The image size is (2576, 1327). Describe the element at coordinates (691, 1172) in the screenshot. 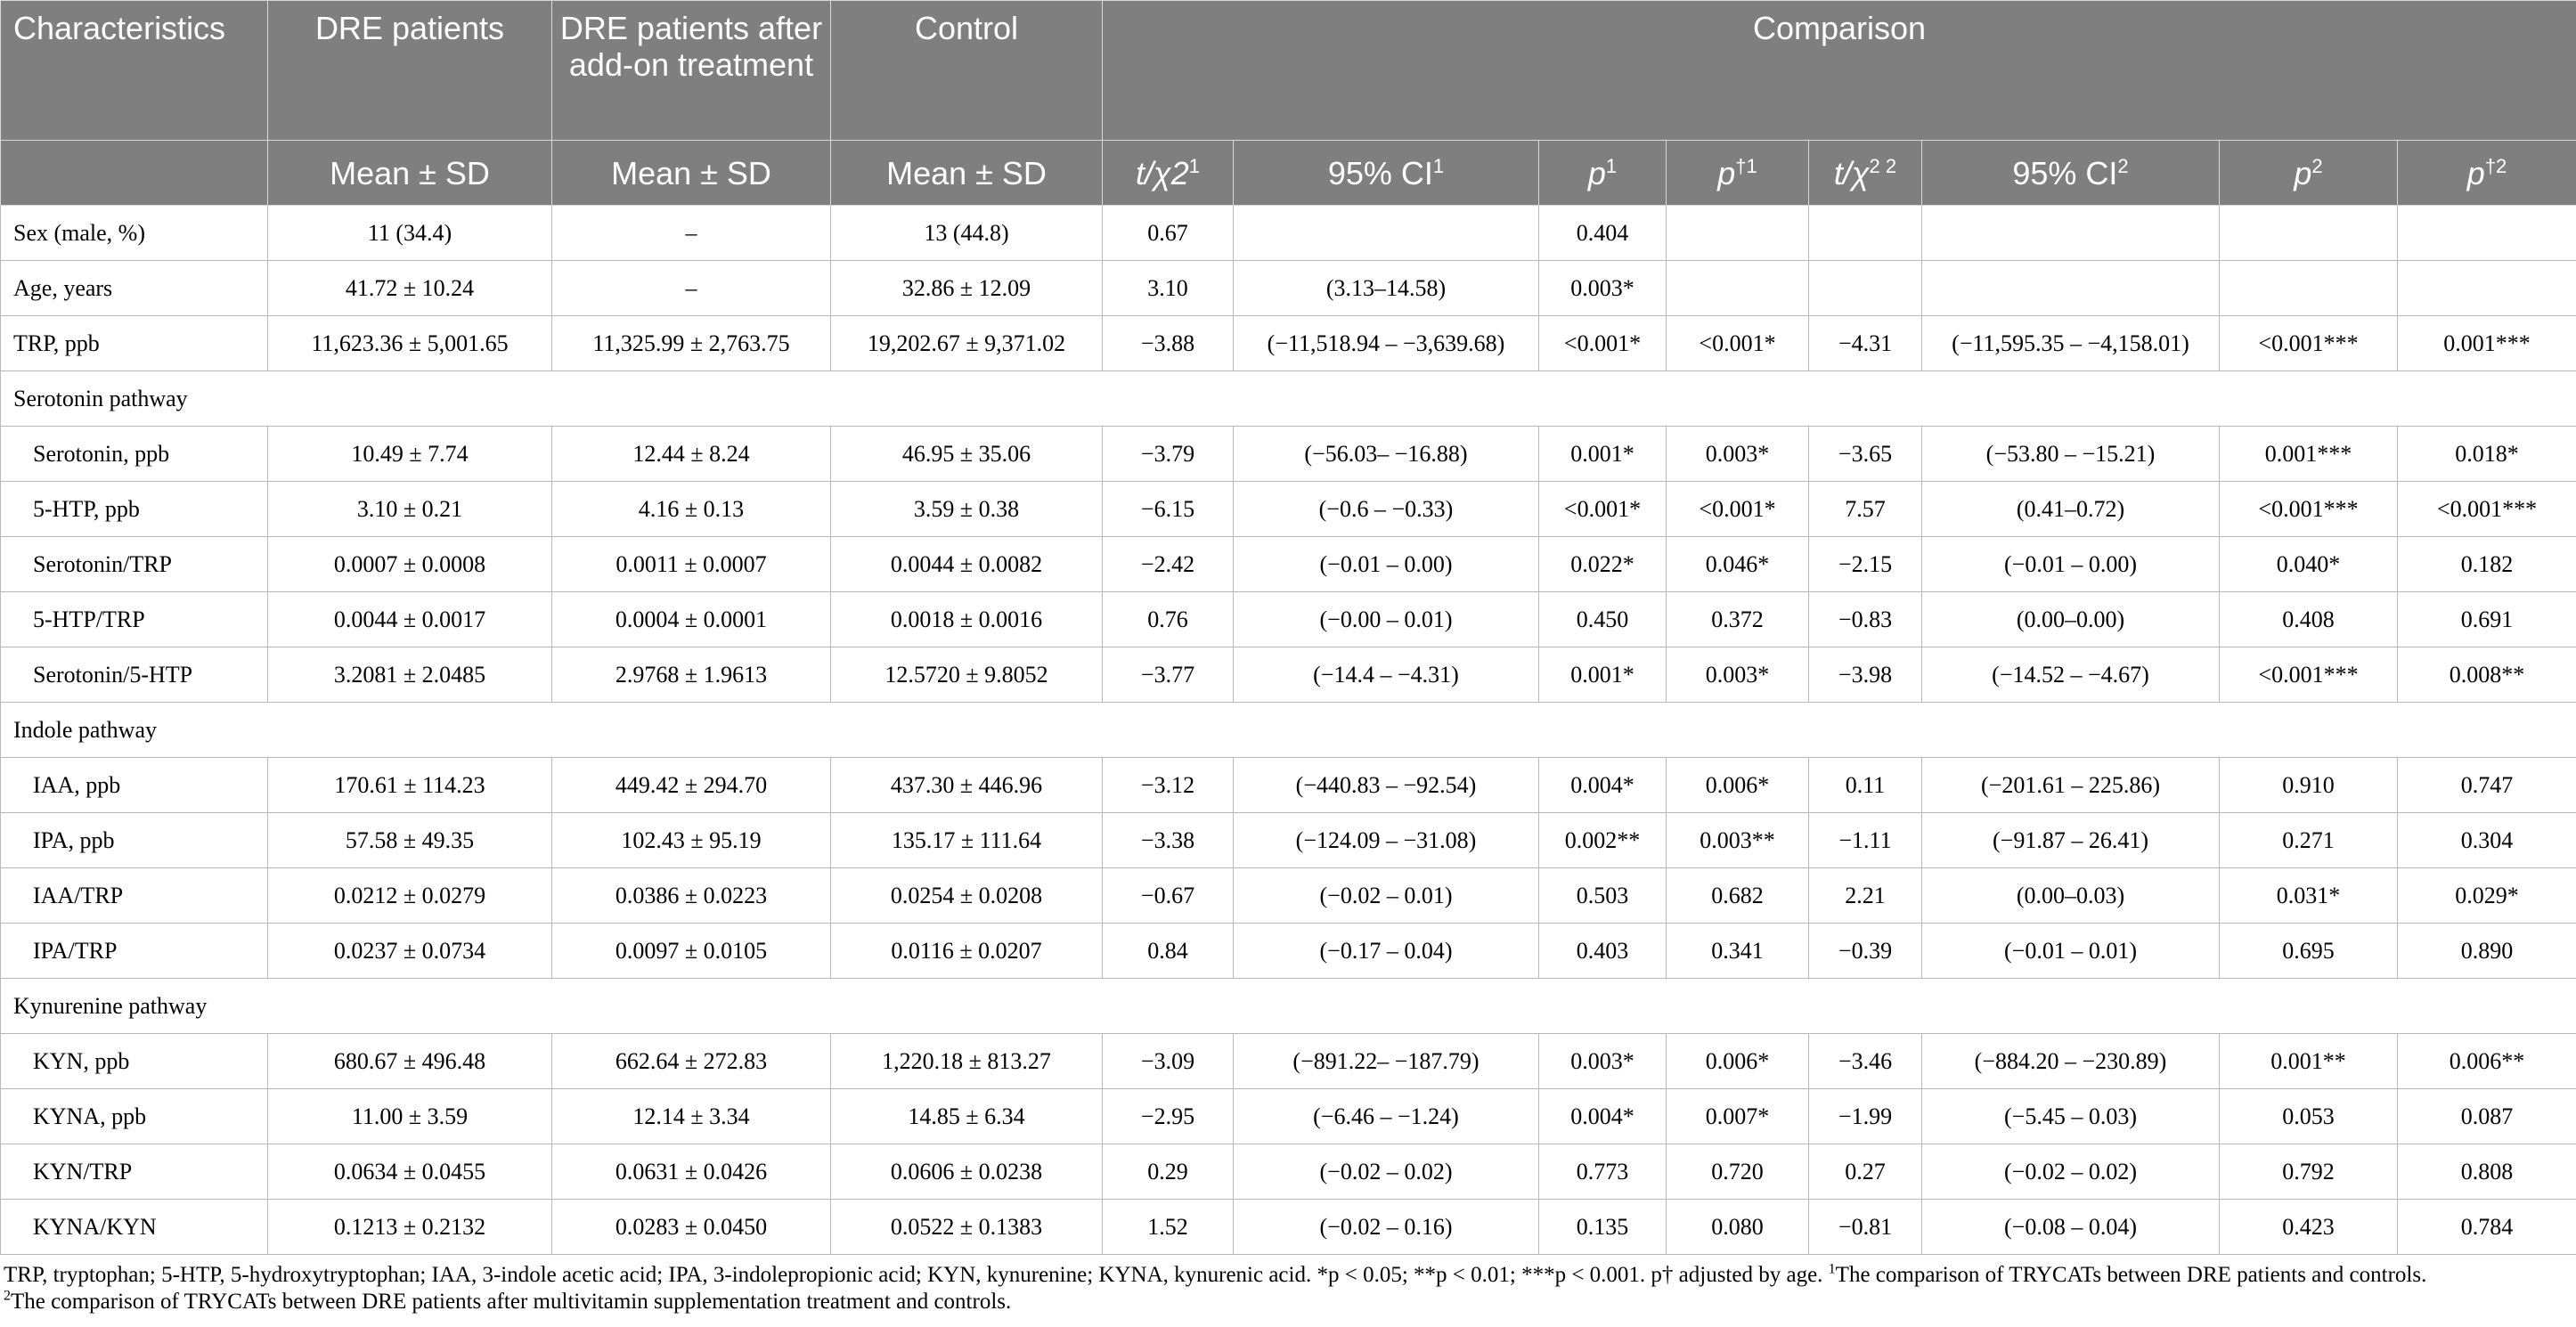

I see `table-cell: 0.0631 ± 0.0426` at that location.